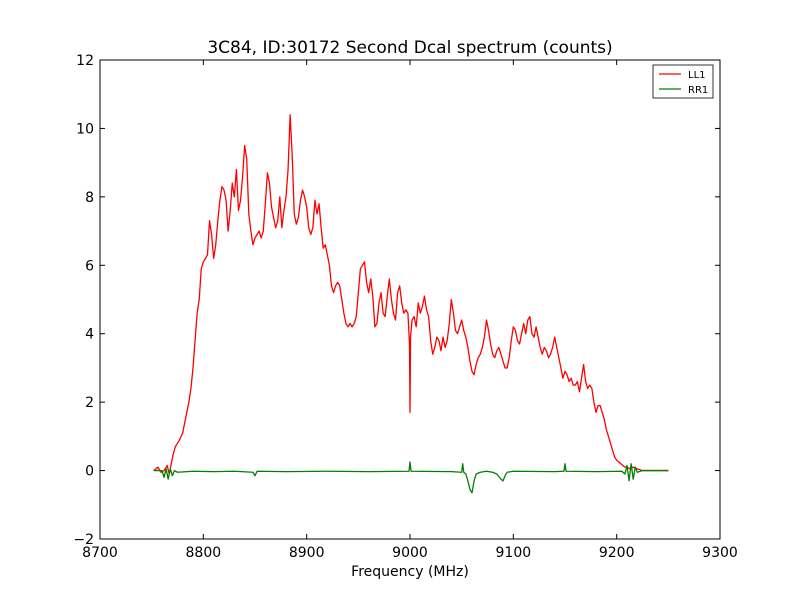 Image resolution: width=800 pixels, height=600 pixels. What do you see at coordinates (89, 266) in the screenshot?
I see `y-tick-label: 6` at bounding box center [89, 266].